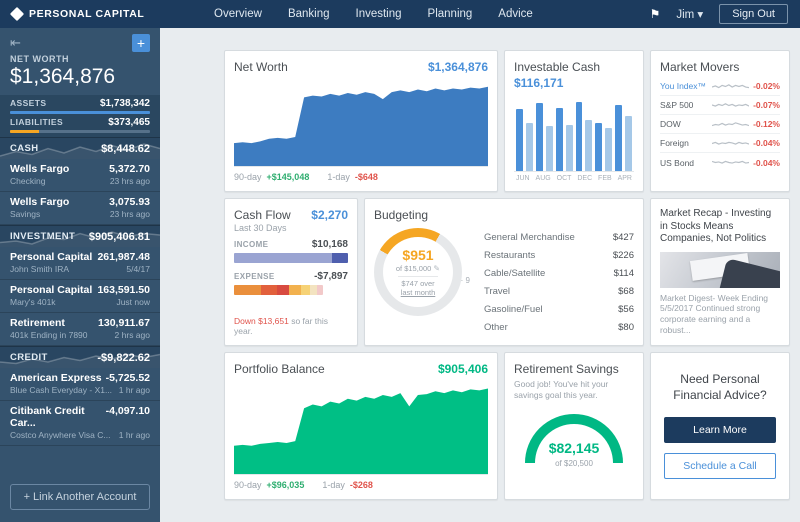  Describe the element at coordinates (700, 67) in the screenshot. I see `market-movers-title: Market Movers` at that location.